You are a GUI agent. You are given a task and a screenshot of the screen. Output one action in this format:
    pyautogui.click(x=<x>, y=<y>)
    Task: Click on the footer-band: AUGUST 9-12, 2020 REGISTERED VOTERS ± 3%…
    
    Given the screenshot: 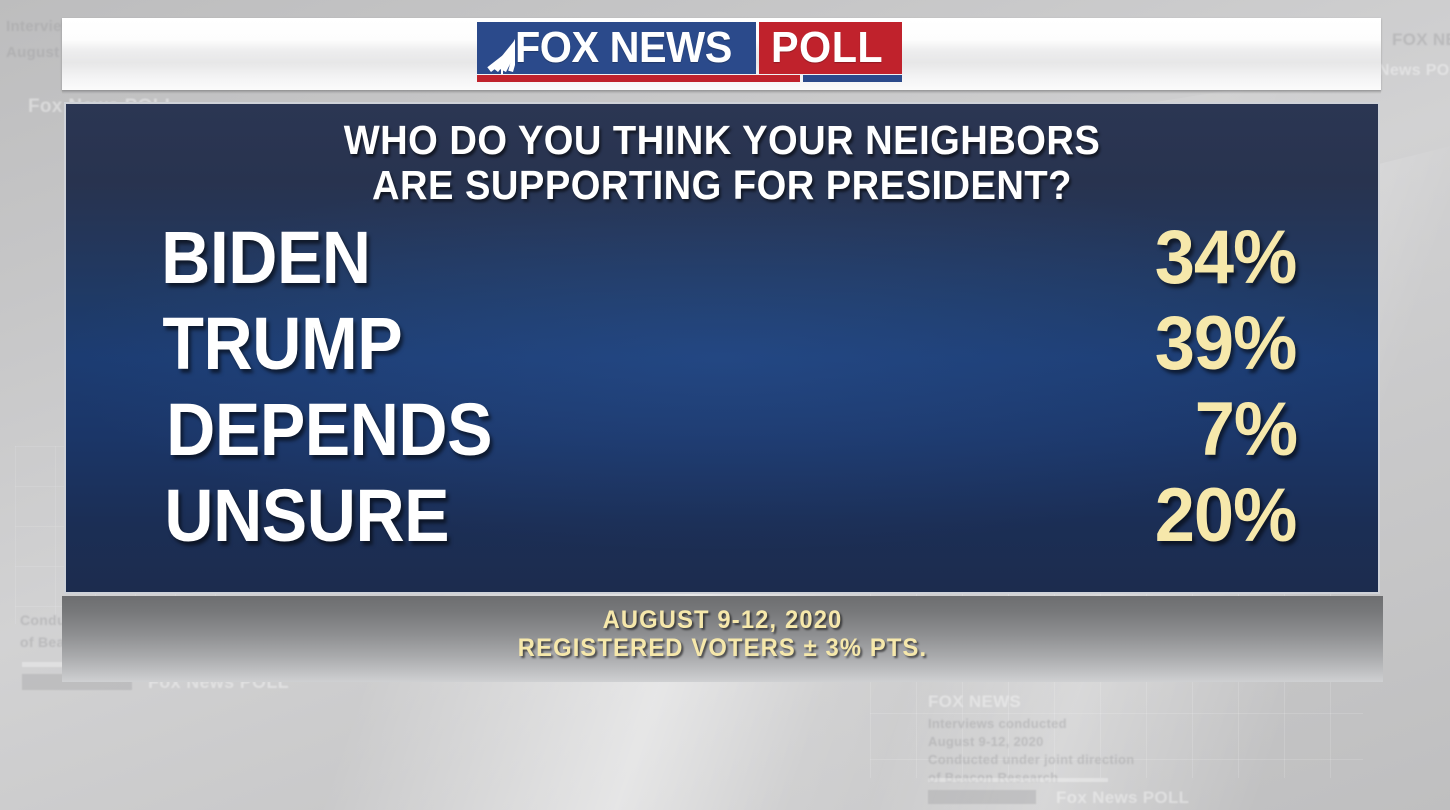 What is the action you would take?
    pyautogui.click(x=722, y=639)
    